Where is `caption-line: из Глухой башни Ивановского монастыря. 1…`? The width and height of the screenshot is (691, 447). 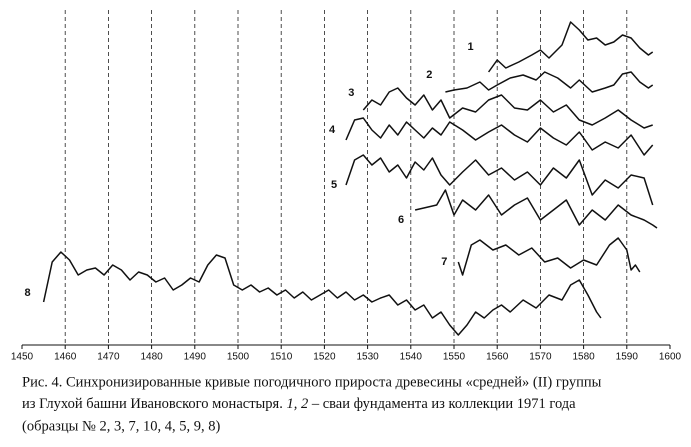 caption-line: из Глухой башни Ивановского монастыря. 1… is located at coordinates (299, 404).